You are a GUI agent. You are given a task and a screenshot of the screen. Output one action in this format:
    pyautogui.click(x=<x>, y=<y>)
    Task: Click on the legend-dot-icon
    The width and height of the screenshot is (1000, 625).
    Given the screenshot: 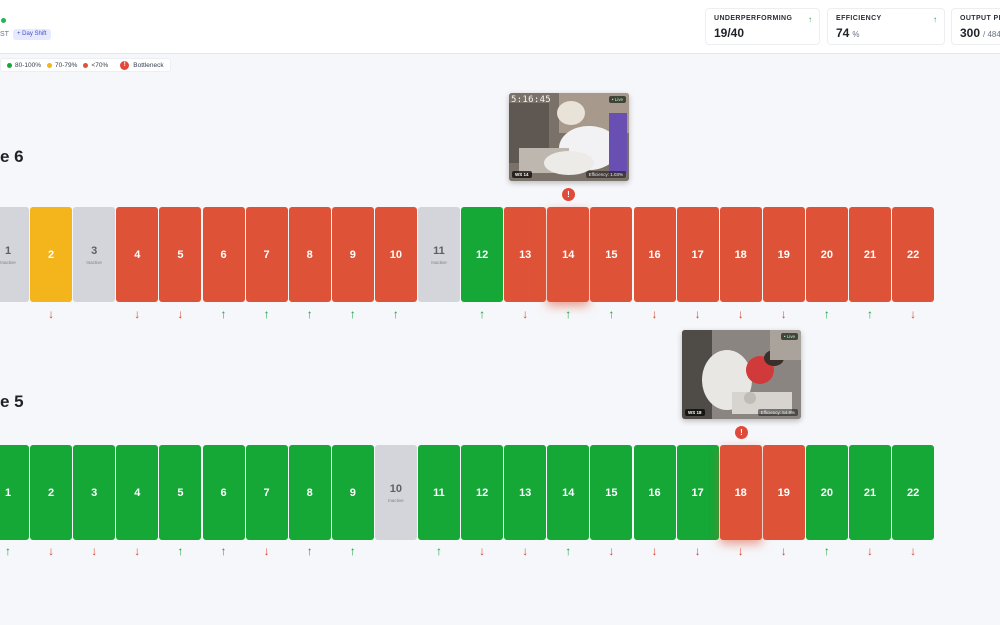 What is the action you would take?
    pyautogui.click(x=50, y=65)
    